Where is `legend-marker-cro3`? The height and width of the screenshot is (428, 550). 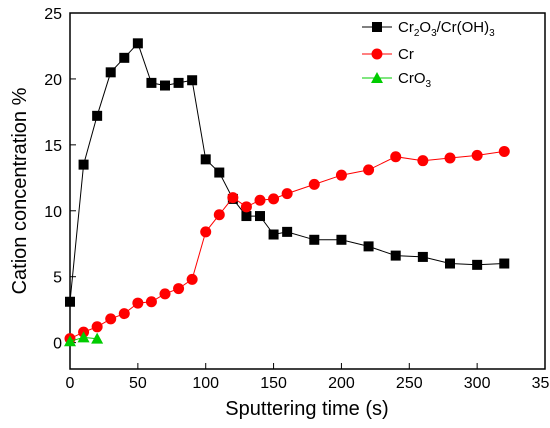 legend-marker-cro3 is located at coordinates (377, 77).